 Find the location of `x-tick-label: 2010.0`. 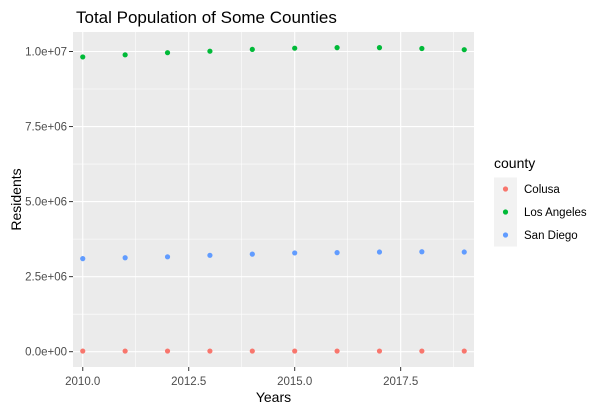

x-tick-label: 2010.0 is located at coordinates (82, 382).